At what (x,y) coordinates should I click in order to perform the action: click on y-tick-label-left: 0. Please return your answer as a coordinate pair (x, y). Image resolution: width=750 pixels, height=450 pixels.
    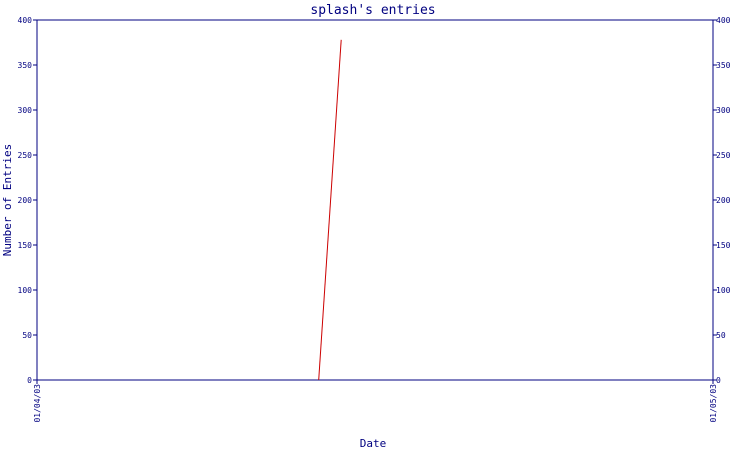
    Looking at the image, I should click on (29, 380).